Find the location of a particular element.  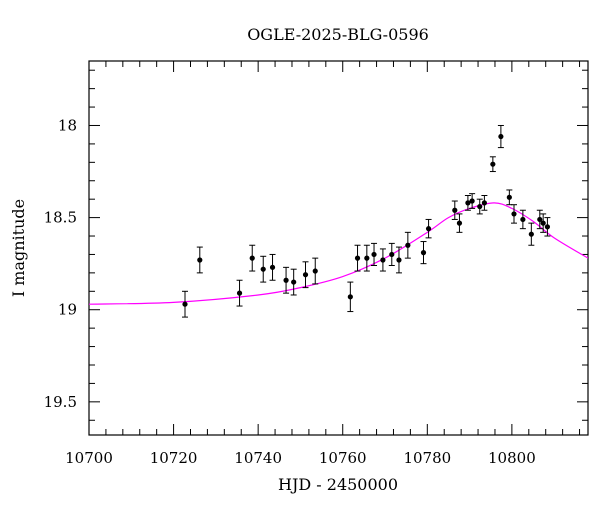

x-tick-label: 10800 is located at coordinates (512, 458).